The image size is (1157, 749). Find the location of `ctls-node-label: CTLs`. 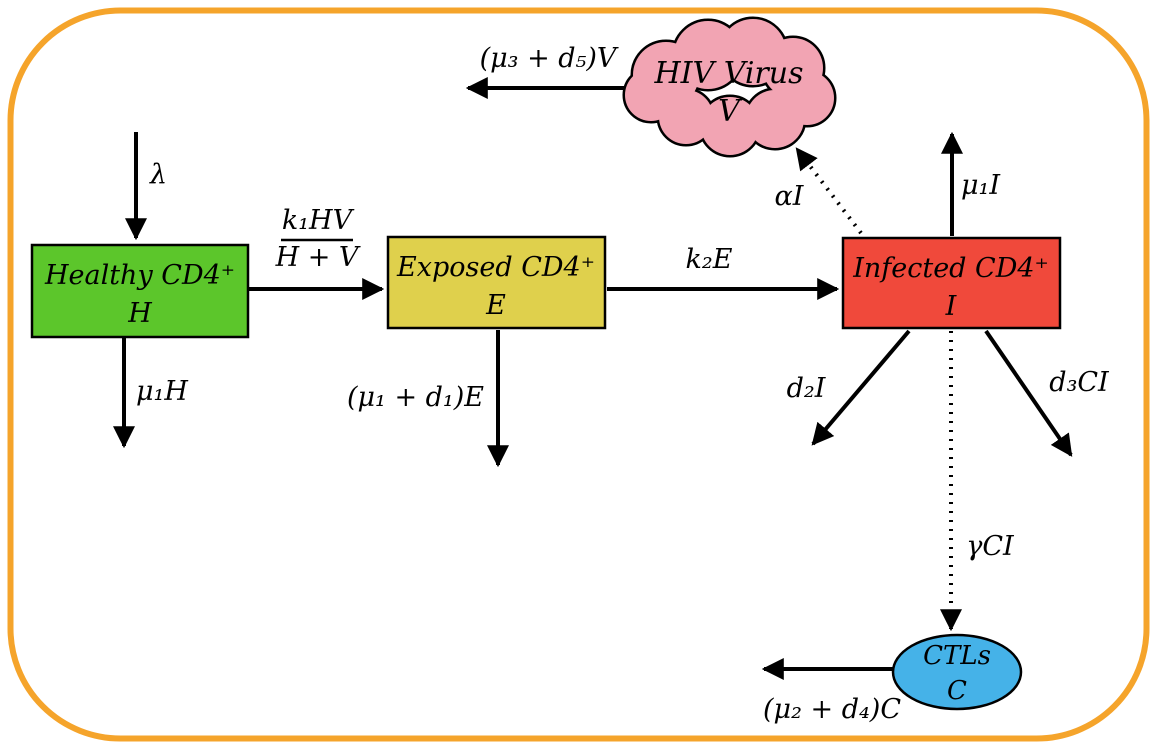

ctls-node-label: CTLs is located at coordinates (957, 656).